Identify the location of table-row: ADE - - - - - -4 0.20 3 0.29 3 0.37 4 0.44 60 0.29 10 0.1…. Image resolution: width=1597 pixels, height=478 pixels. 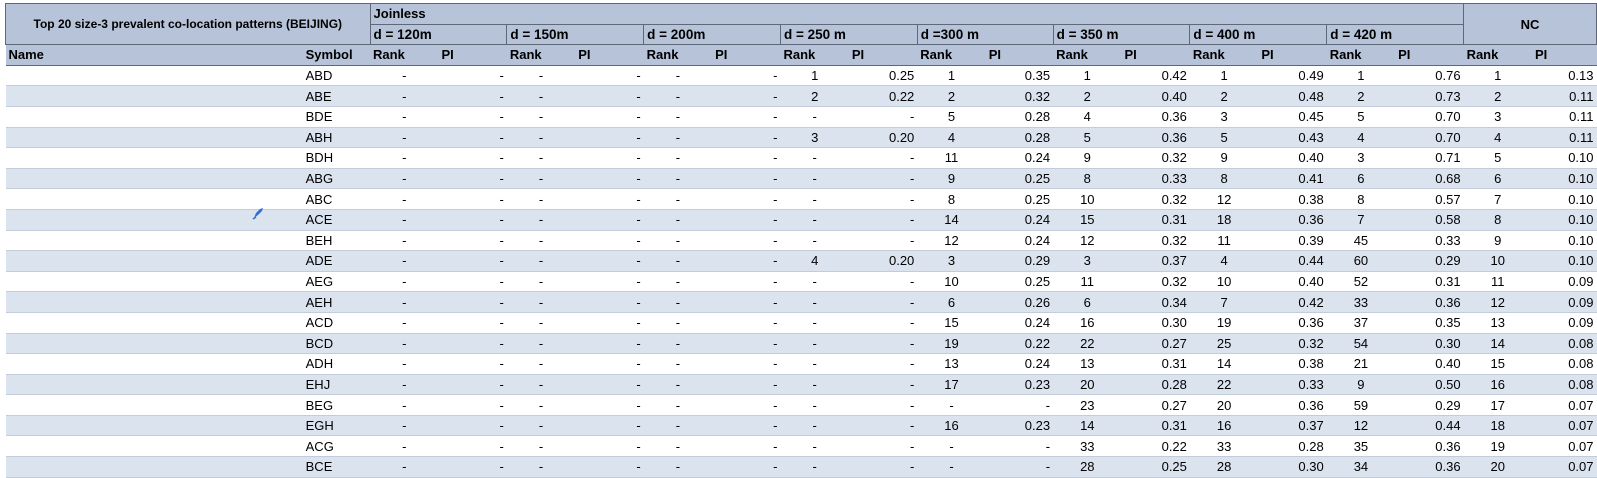
(801, 261).